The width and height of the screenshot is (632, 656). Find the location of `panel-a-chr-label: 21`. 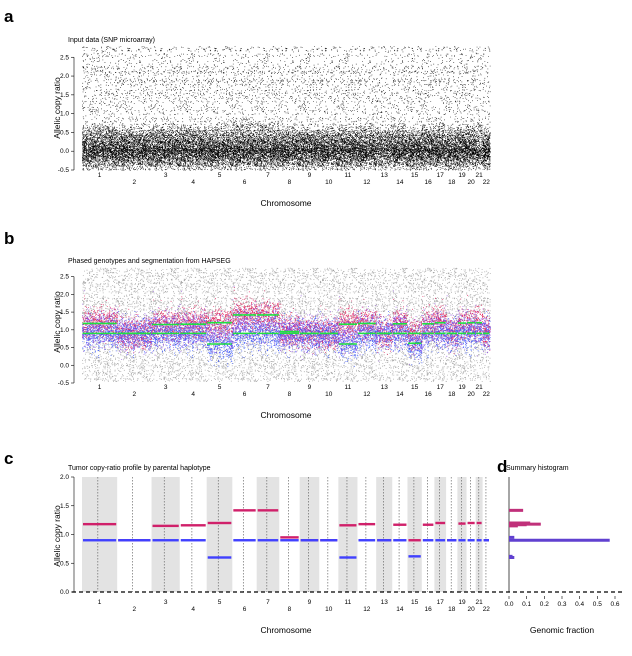

panel-a-chr-label: 21 is located at coordinates (480, 175).